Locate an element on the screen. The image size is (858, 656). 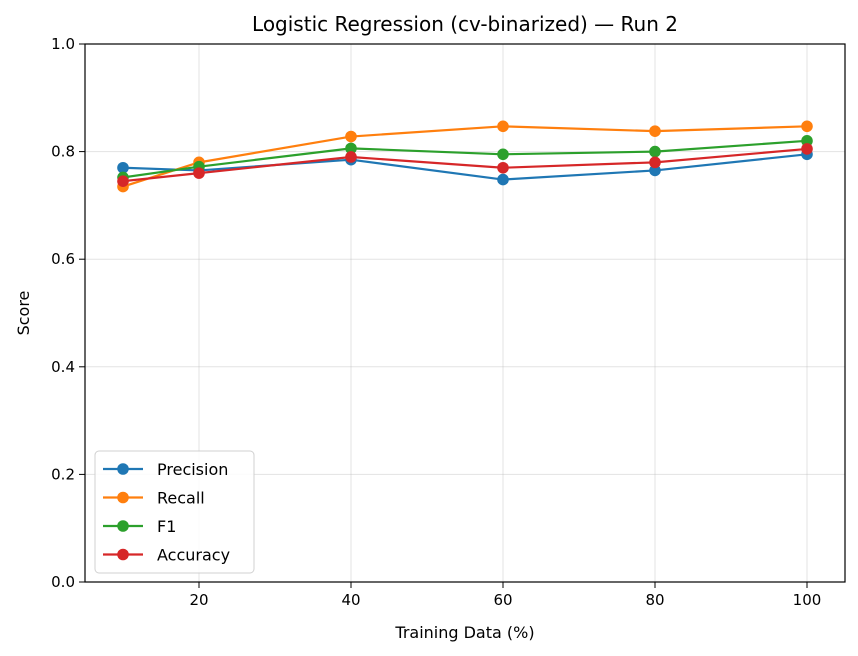
y-tick-label: 0.6 is located at coordinates (63, 259).